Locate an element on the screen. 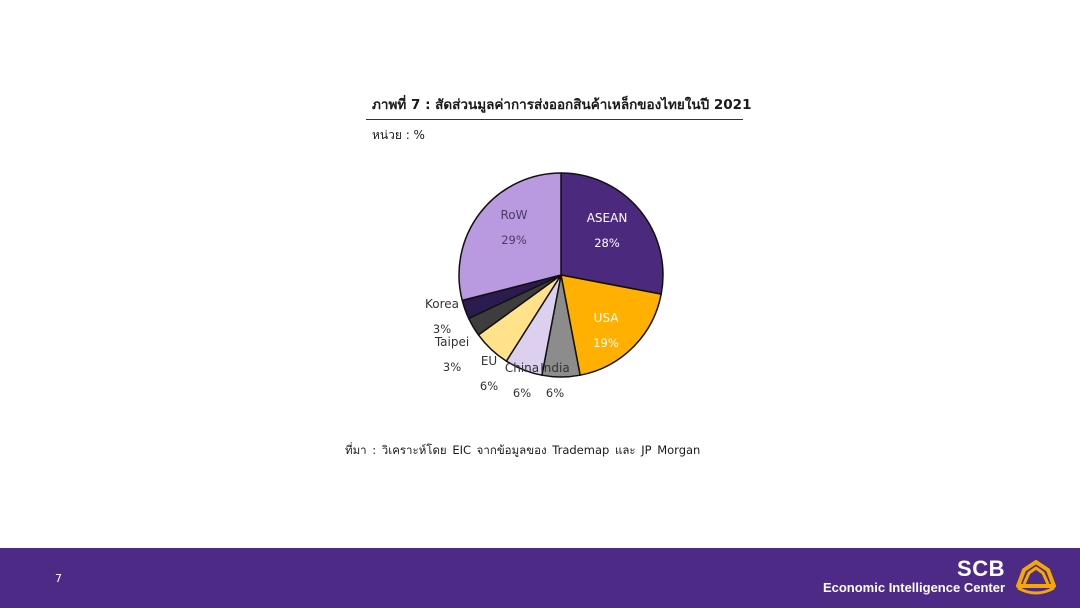 This screenshot has height=608, width=1080. slice-value-eu: 6% is located at coordinates (489, 386).